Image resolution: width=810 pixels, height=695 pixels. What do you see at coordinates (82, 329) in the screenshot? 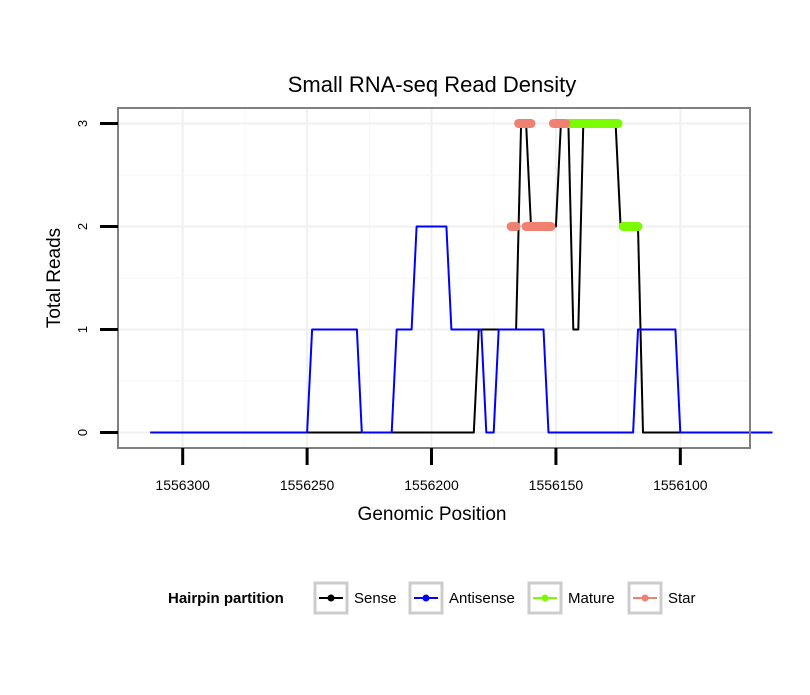
I see `y-tick-label: 1` at bounding box center [82, 329].